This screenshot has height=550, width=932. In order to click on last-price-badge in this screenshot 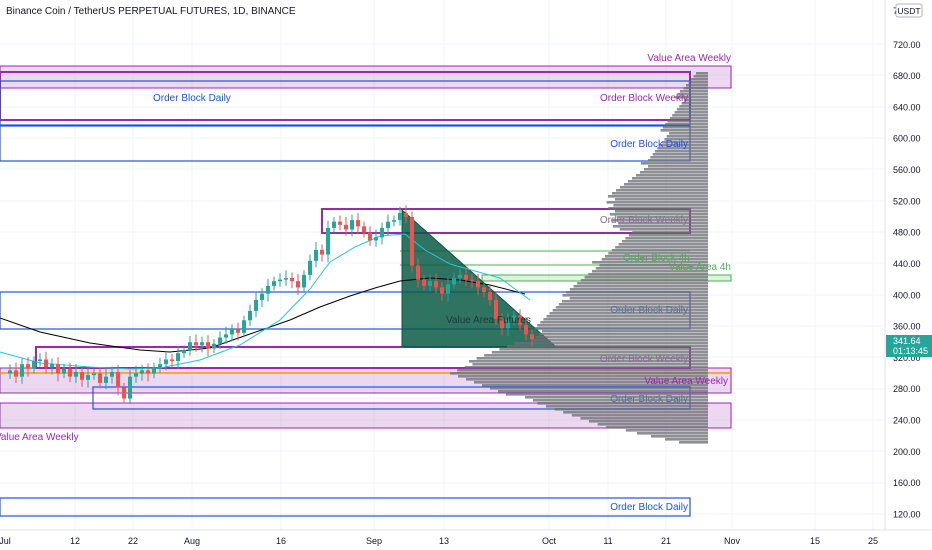, I will do `click(909, 346)`.